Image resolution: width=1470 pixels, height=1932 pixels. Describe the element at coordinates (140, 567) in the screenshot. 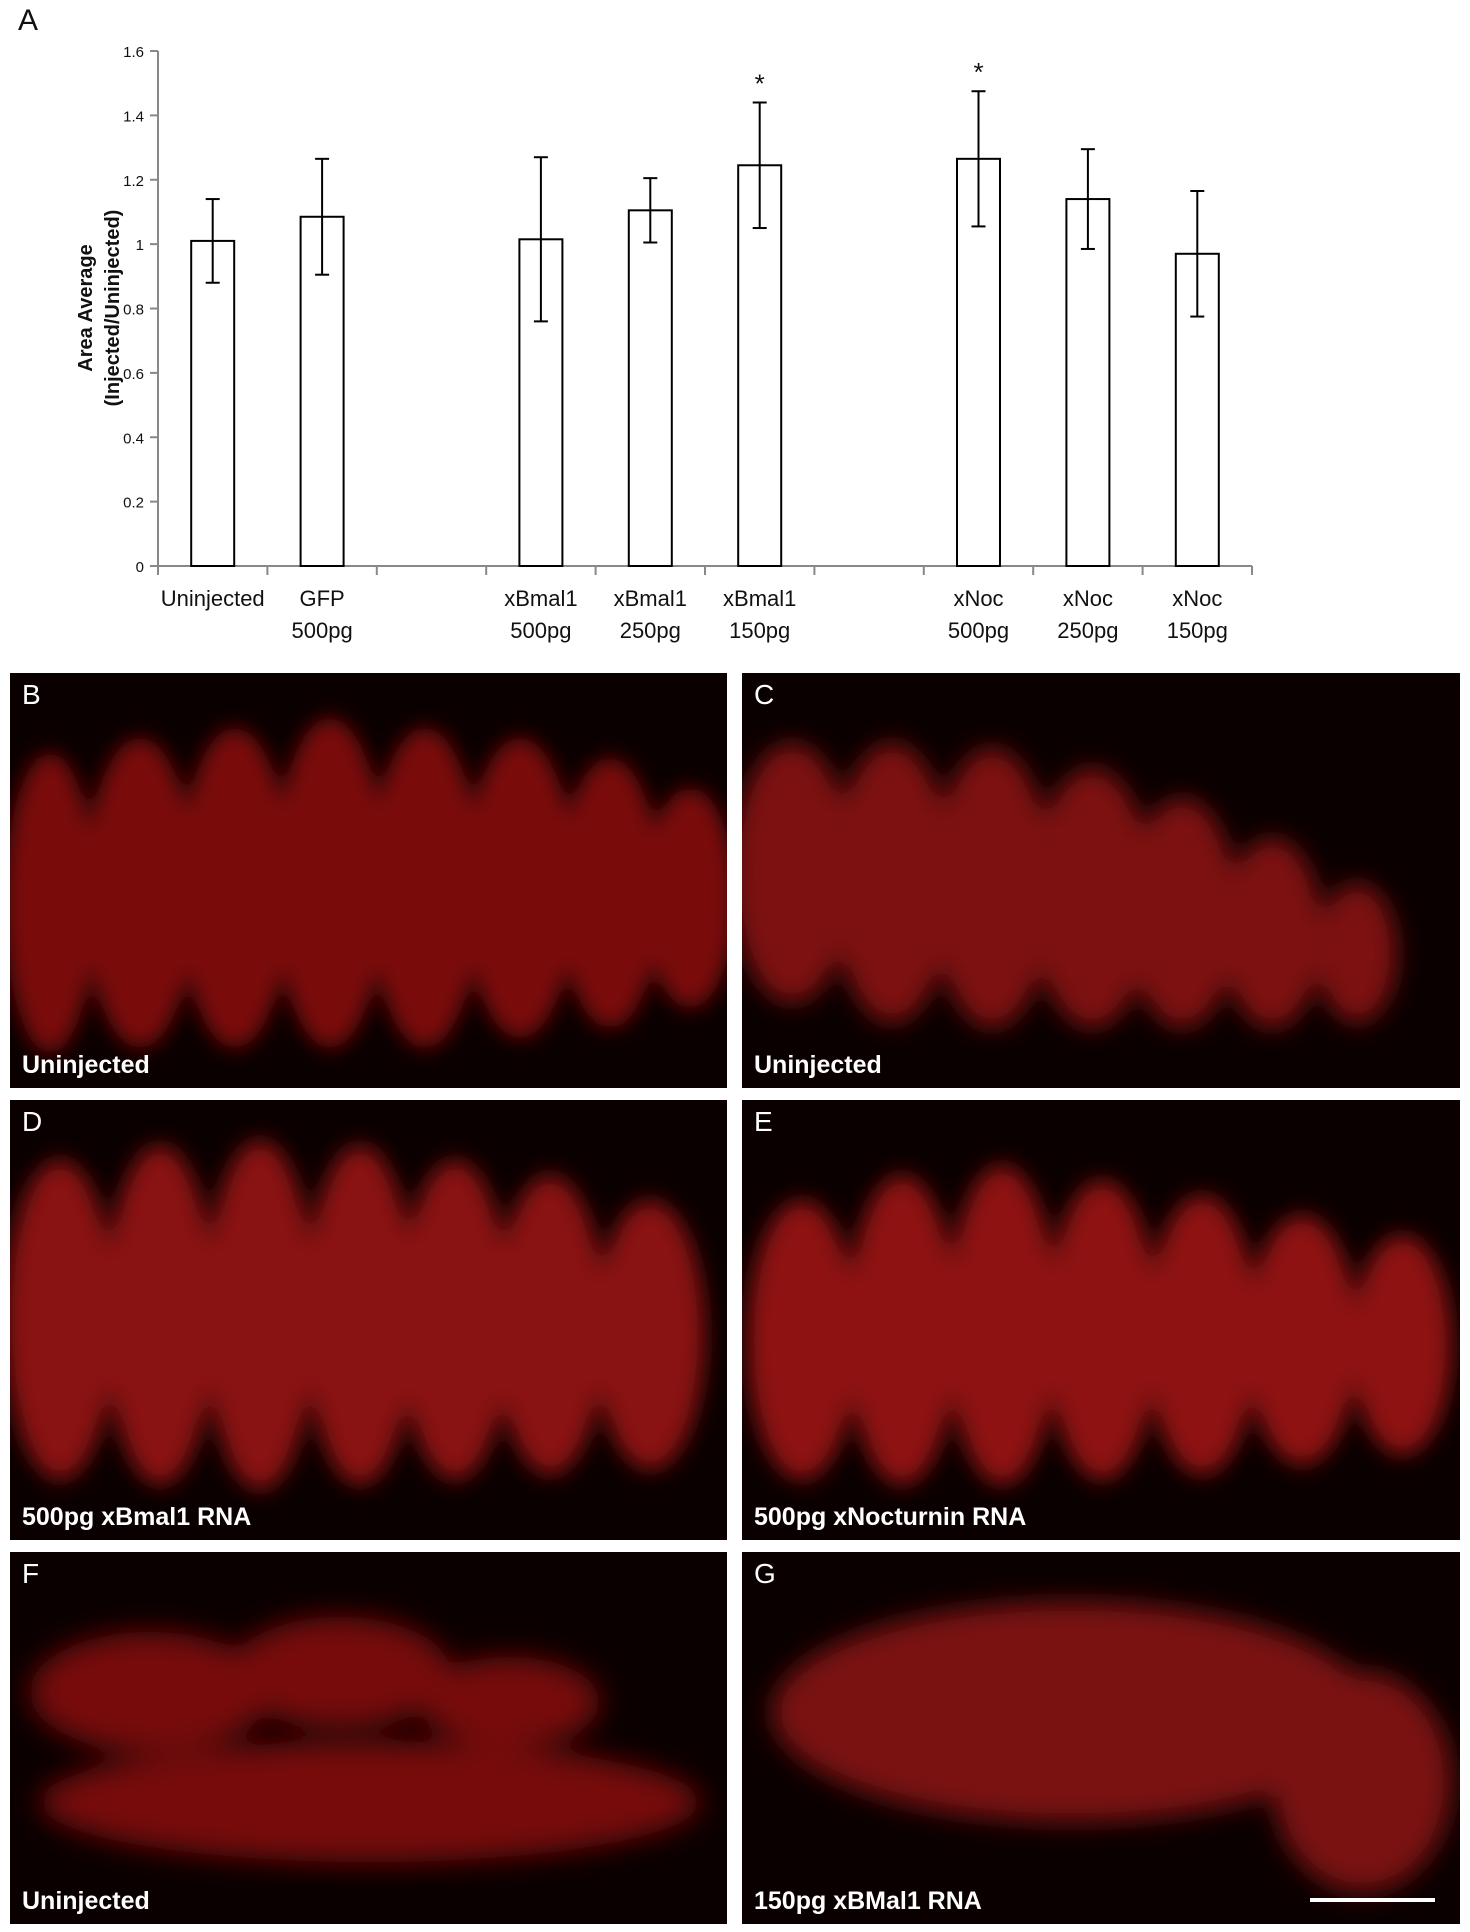

I see `y-tick-label: 0` at that location.